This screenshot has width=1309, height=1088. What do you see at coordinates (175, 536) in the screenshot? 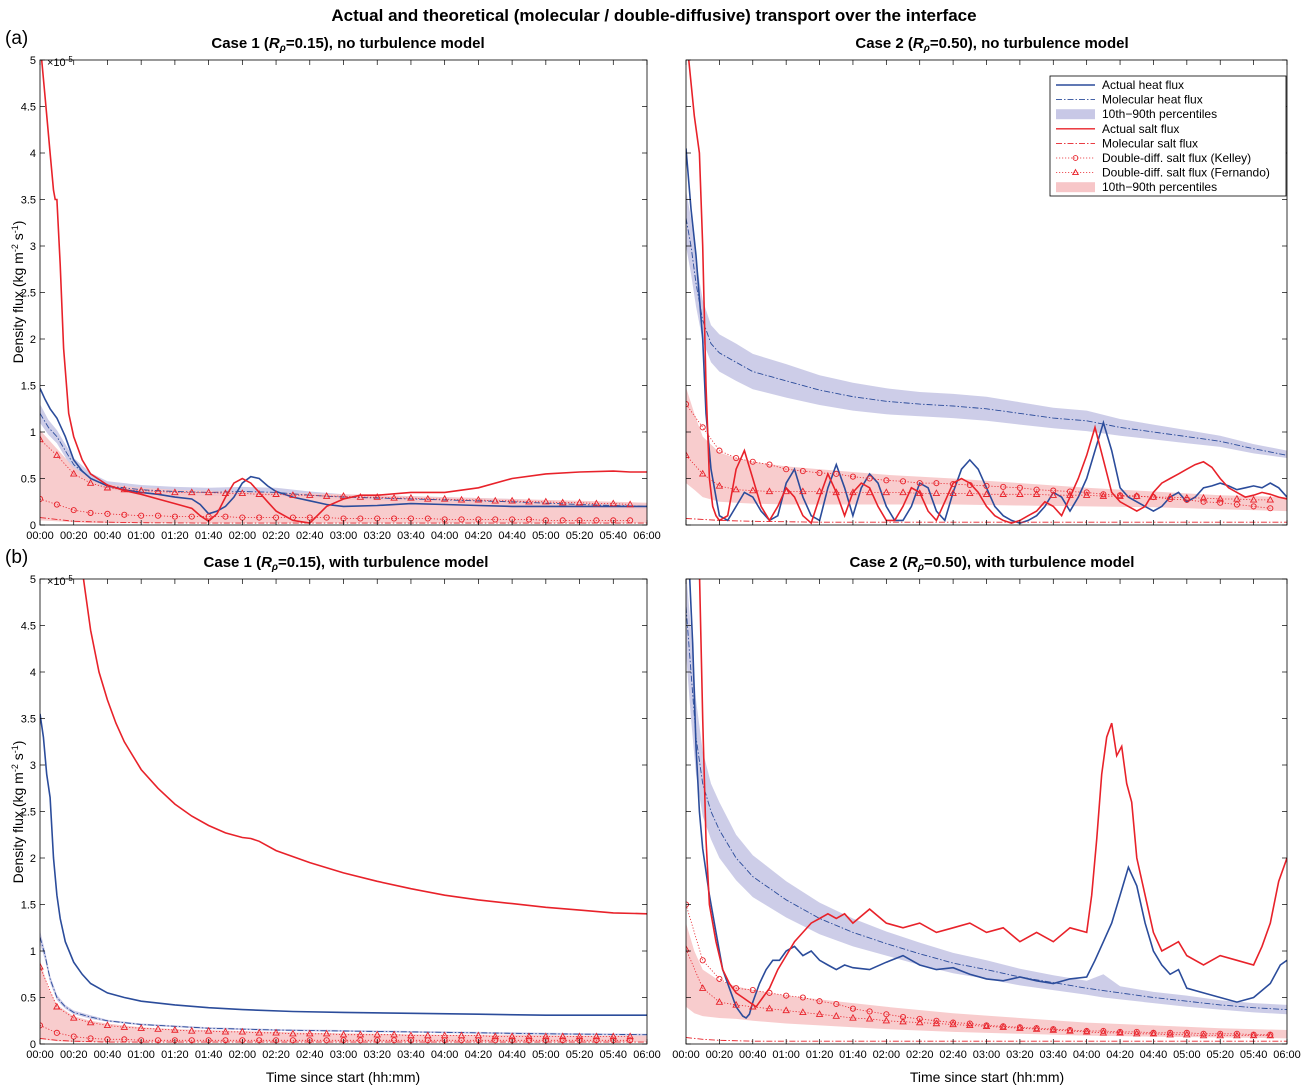
I see `x-tick-label: 01:20` at bounding box center [175, 536].